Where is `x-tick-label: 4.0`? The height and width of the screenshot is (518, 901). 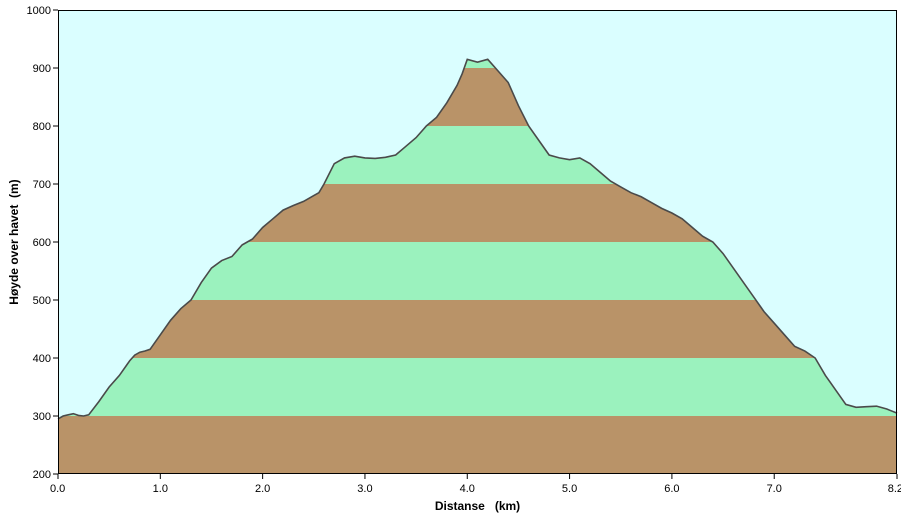
x-tick-label: 4.0 is located at coordinates (467, 489).